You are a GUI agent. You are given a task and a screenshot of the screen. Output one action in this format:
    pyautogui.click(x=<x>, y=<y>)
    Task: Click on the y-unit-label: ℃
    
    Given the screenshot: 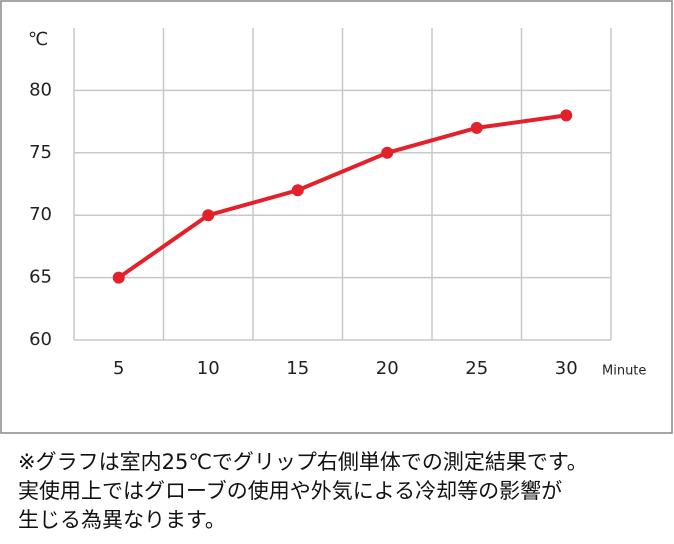 What is the action you would take?
    pyautogui.click(x=38, y=39)
    